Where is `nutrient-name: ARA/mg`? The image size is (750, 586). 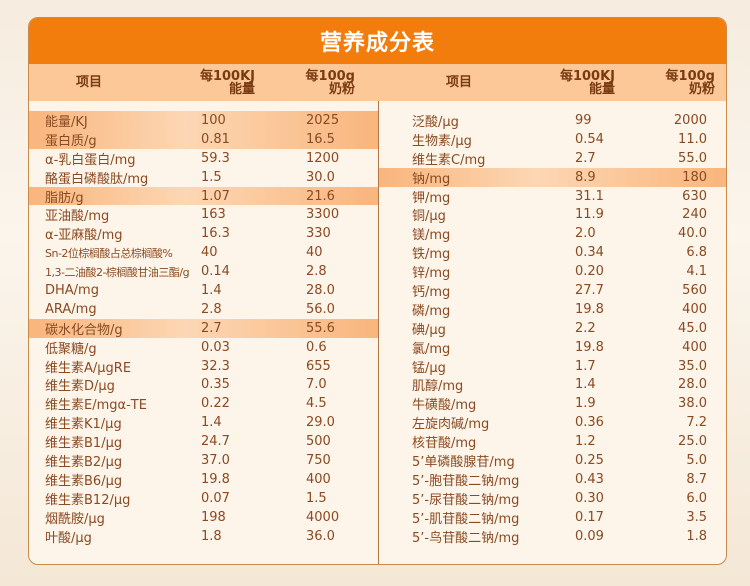 nutrient-name: ARA/mg is located at coordinates (71, 309).